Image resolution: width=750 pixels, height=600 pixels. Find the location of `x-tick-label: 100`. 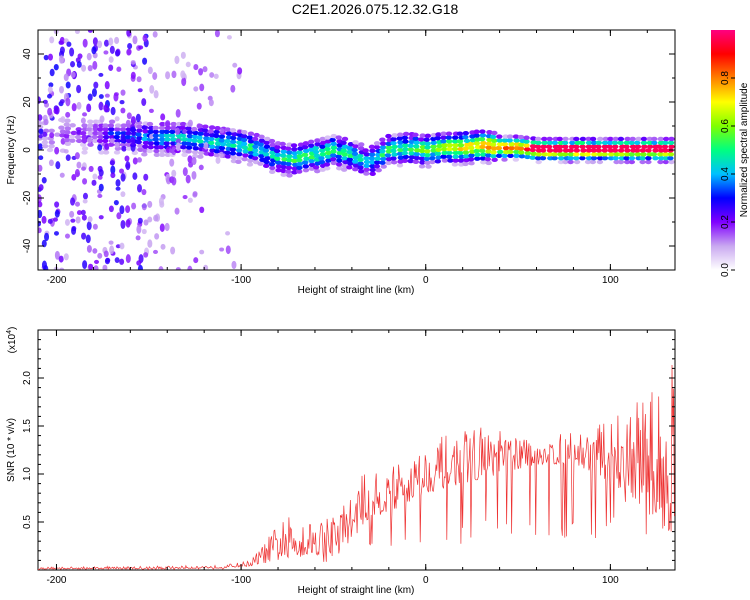

x-tick-label: 100 is located at coordinates (610, 280).